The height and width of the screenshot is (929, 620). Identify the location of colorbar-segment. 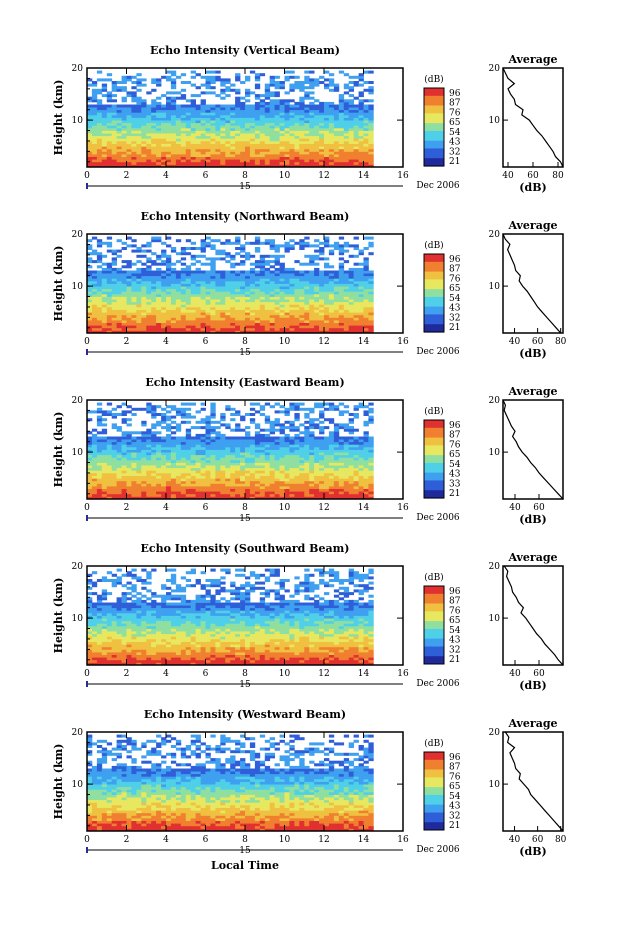
(434, 151).